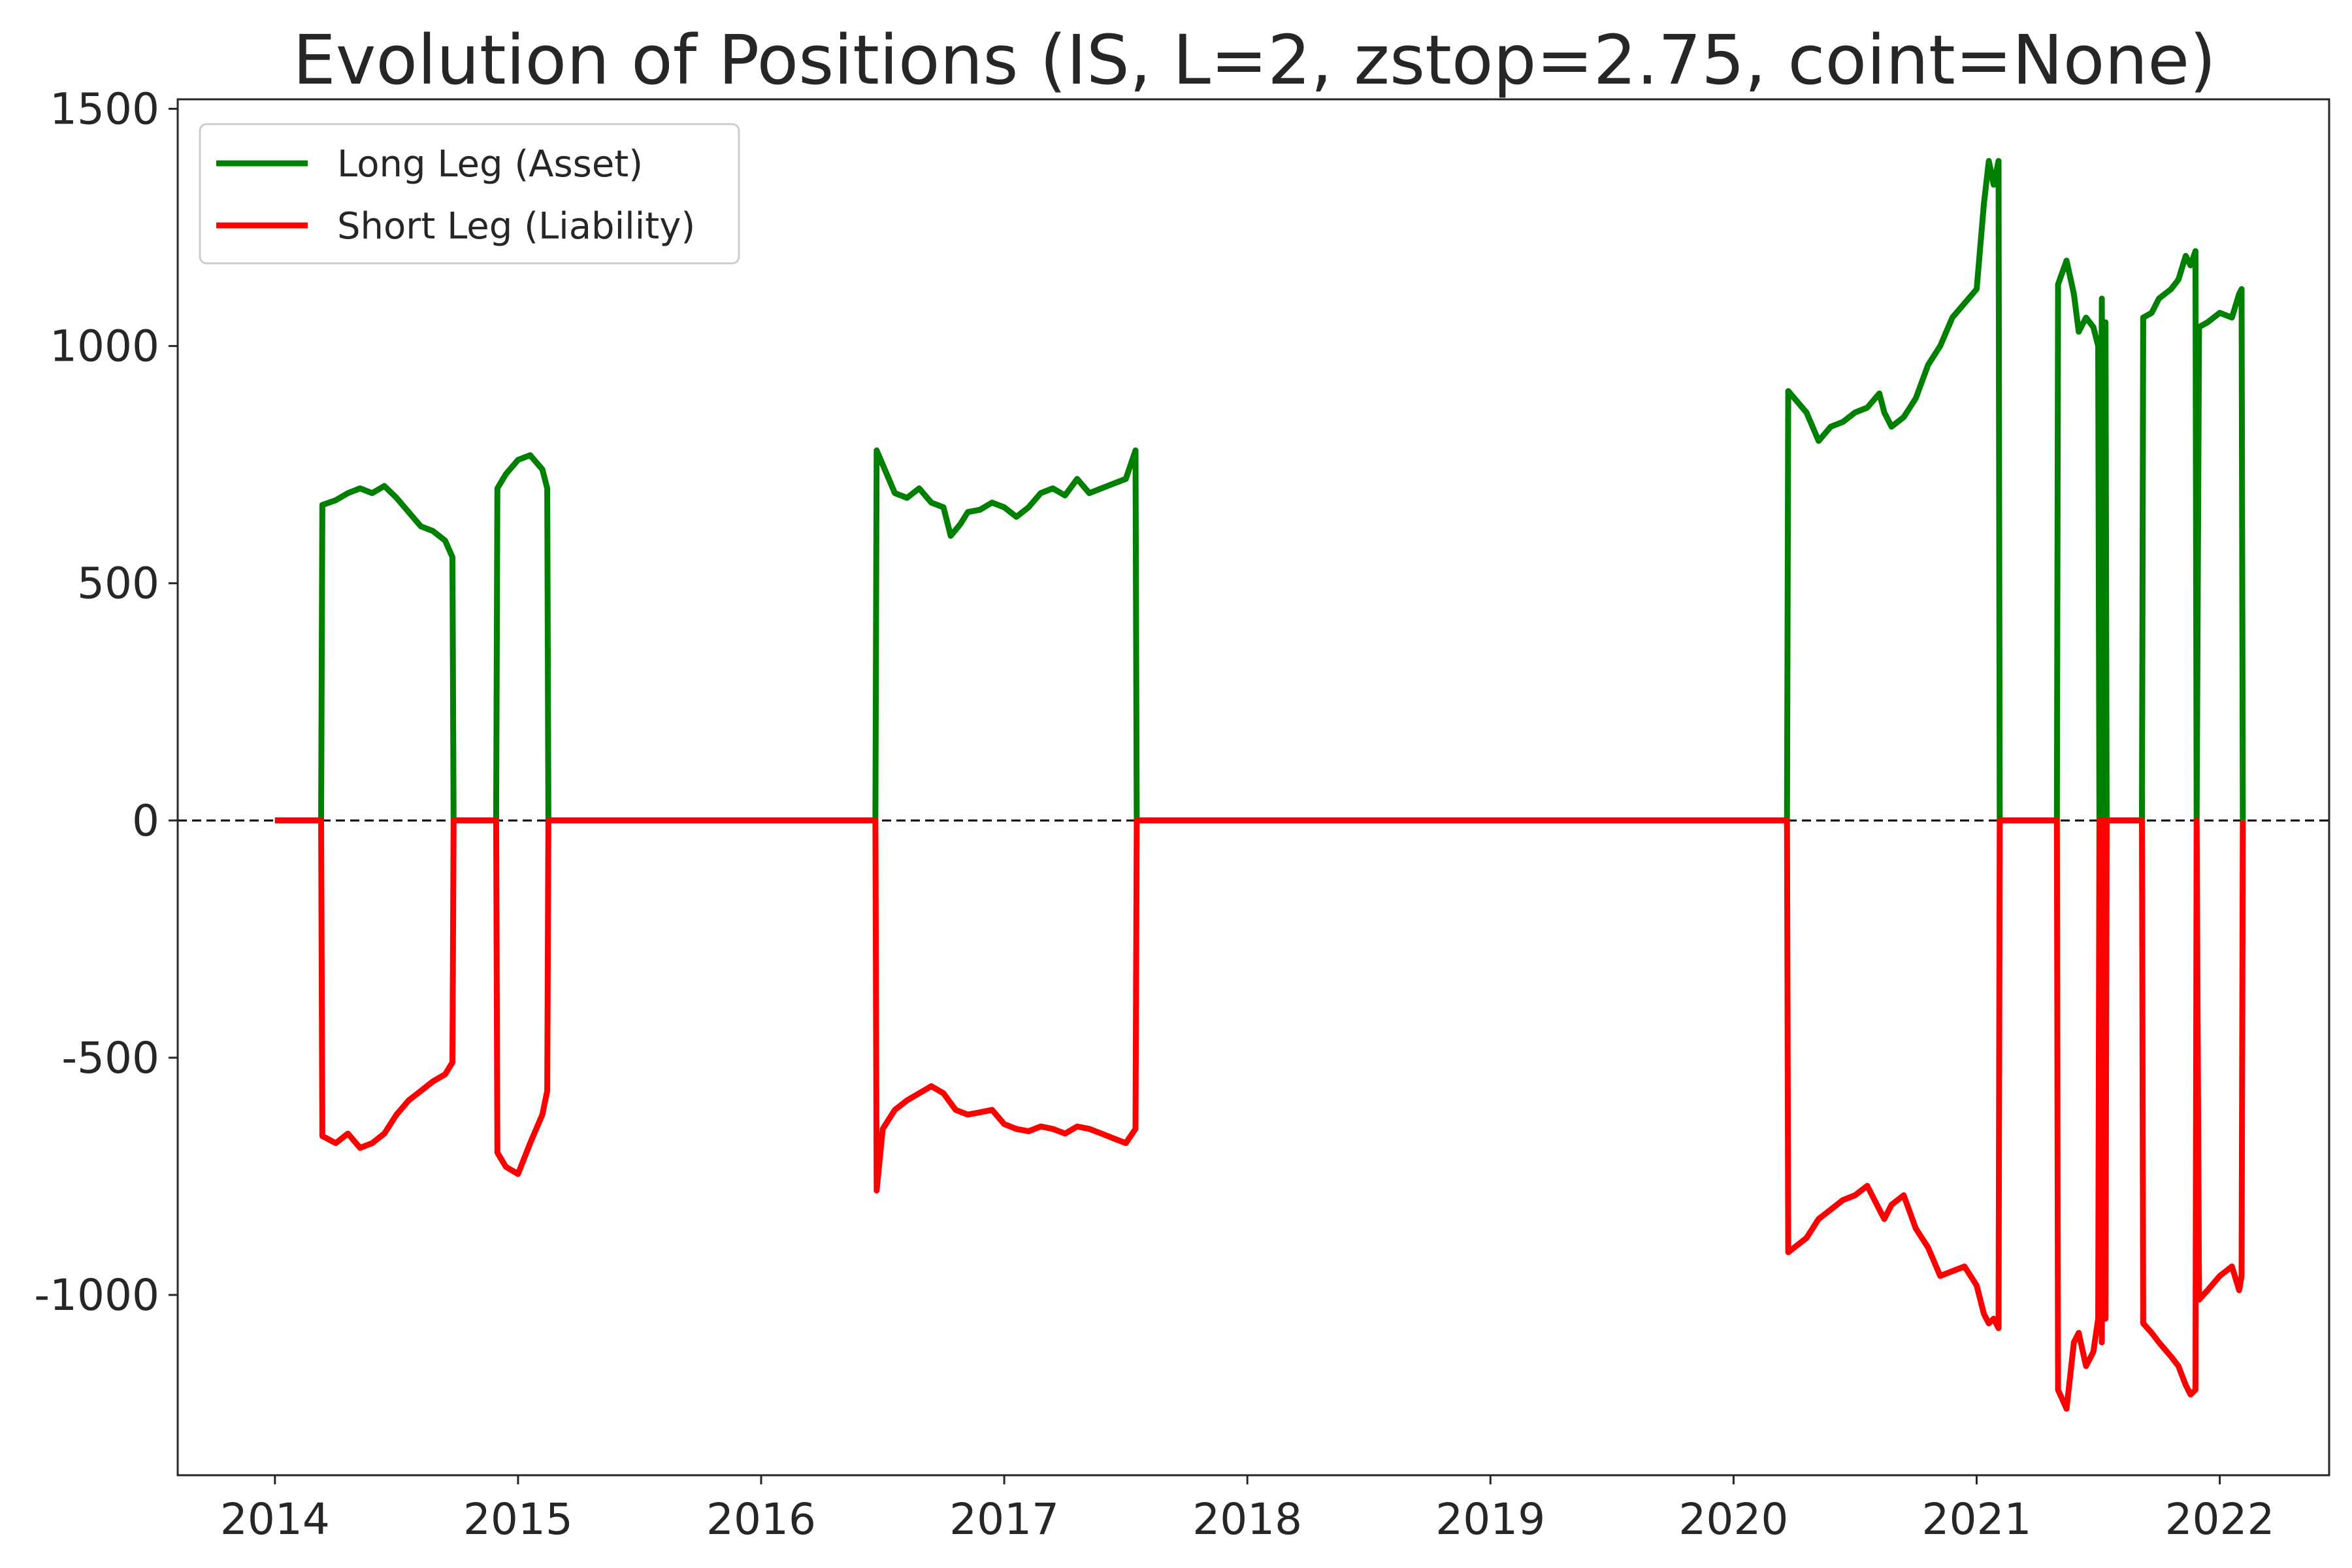 The width and height of the screenshot is (2352, 1568). Describe the element at coordinates (104, 109) in the screenshot. I see `y-tick-label: 1500` at that location.